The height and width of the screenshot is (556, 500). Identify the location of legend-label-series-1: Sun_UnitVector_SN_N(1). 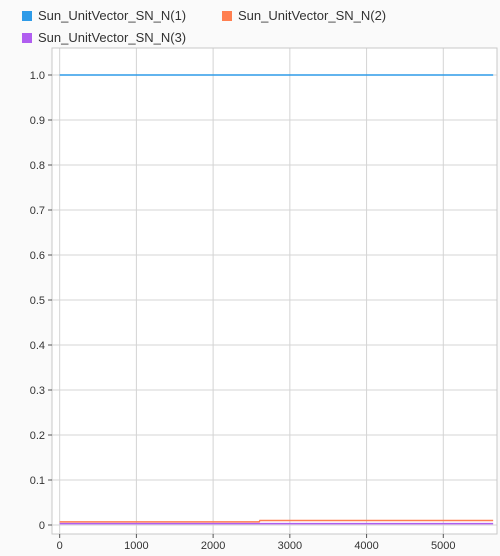
(112, 15).